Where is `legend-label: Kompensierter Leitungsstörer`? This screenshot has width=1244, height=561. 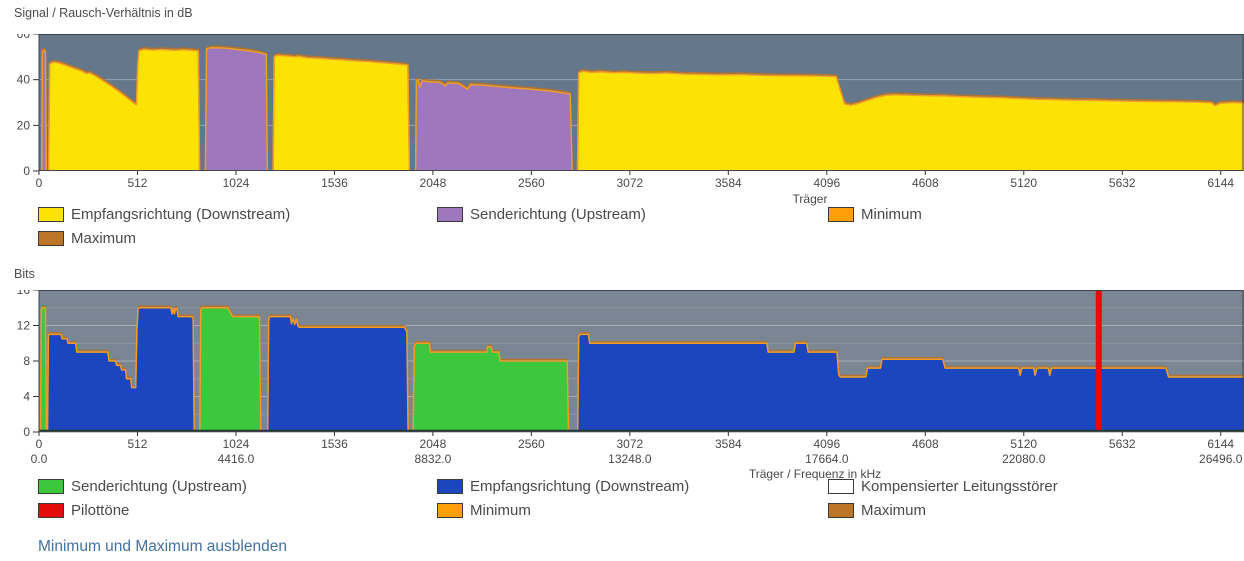
legend-label: Kompensierter Leitungsstörer is located at coordinates (959, 486).